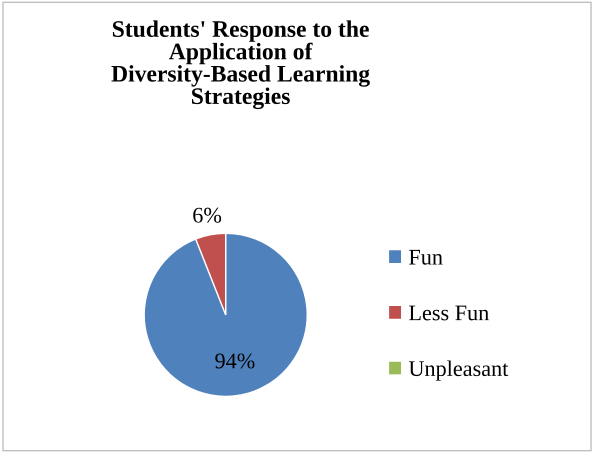 This screenshot has height=453, width=594. What do you see at coordinates (449, 313) in the screenshot?
I see `legend-label: Less Fun` at bounding box center [449, 313].